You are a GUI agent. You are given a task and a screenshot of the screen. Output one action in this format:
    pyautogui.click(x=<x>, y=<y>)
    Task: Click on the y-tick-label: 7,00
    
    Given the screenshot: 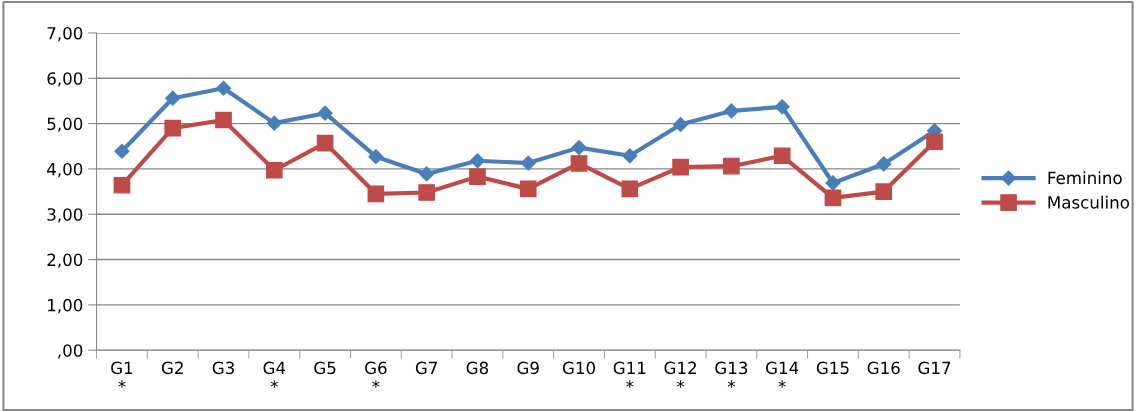 What is the action you would take?
    pyautogui.click(x=65, y=34)
    